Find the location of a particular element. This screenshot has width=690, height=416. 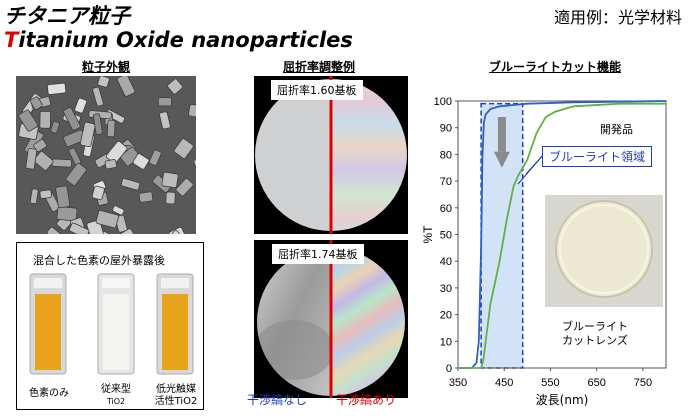

label-developed-product: 開発品 is located at coordinates (616, 129).